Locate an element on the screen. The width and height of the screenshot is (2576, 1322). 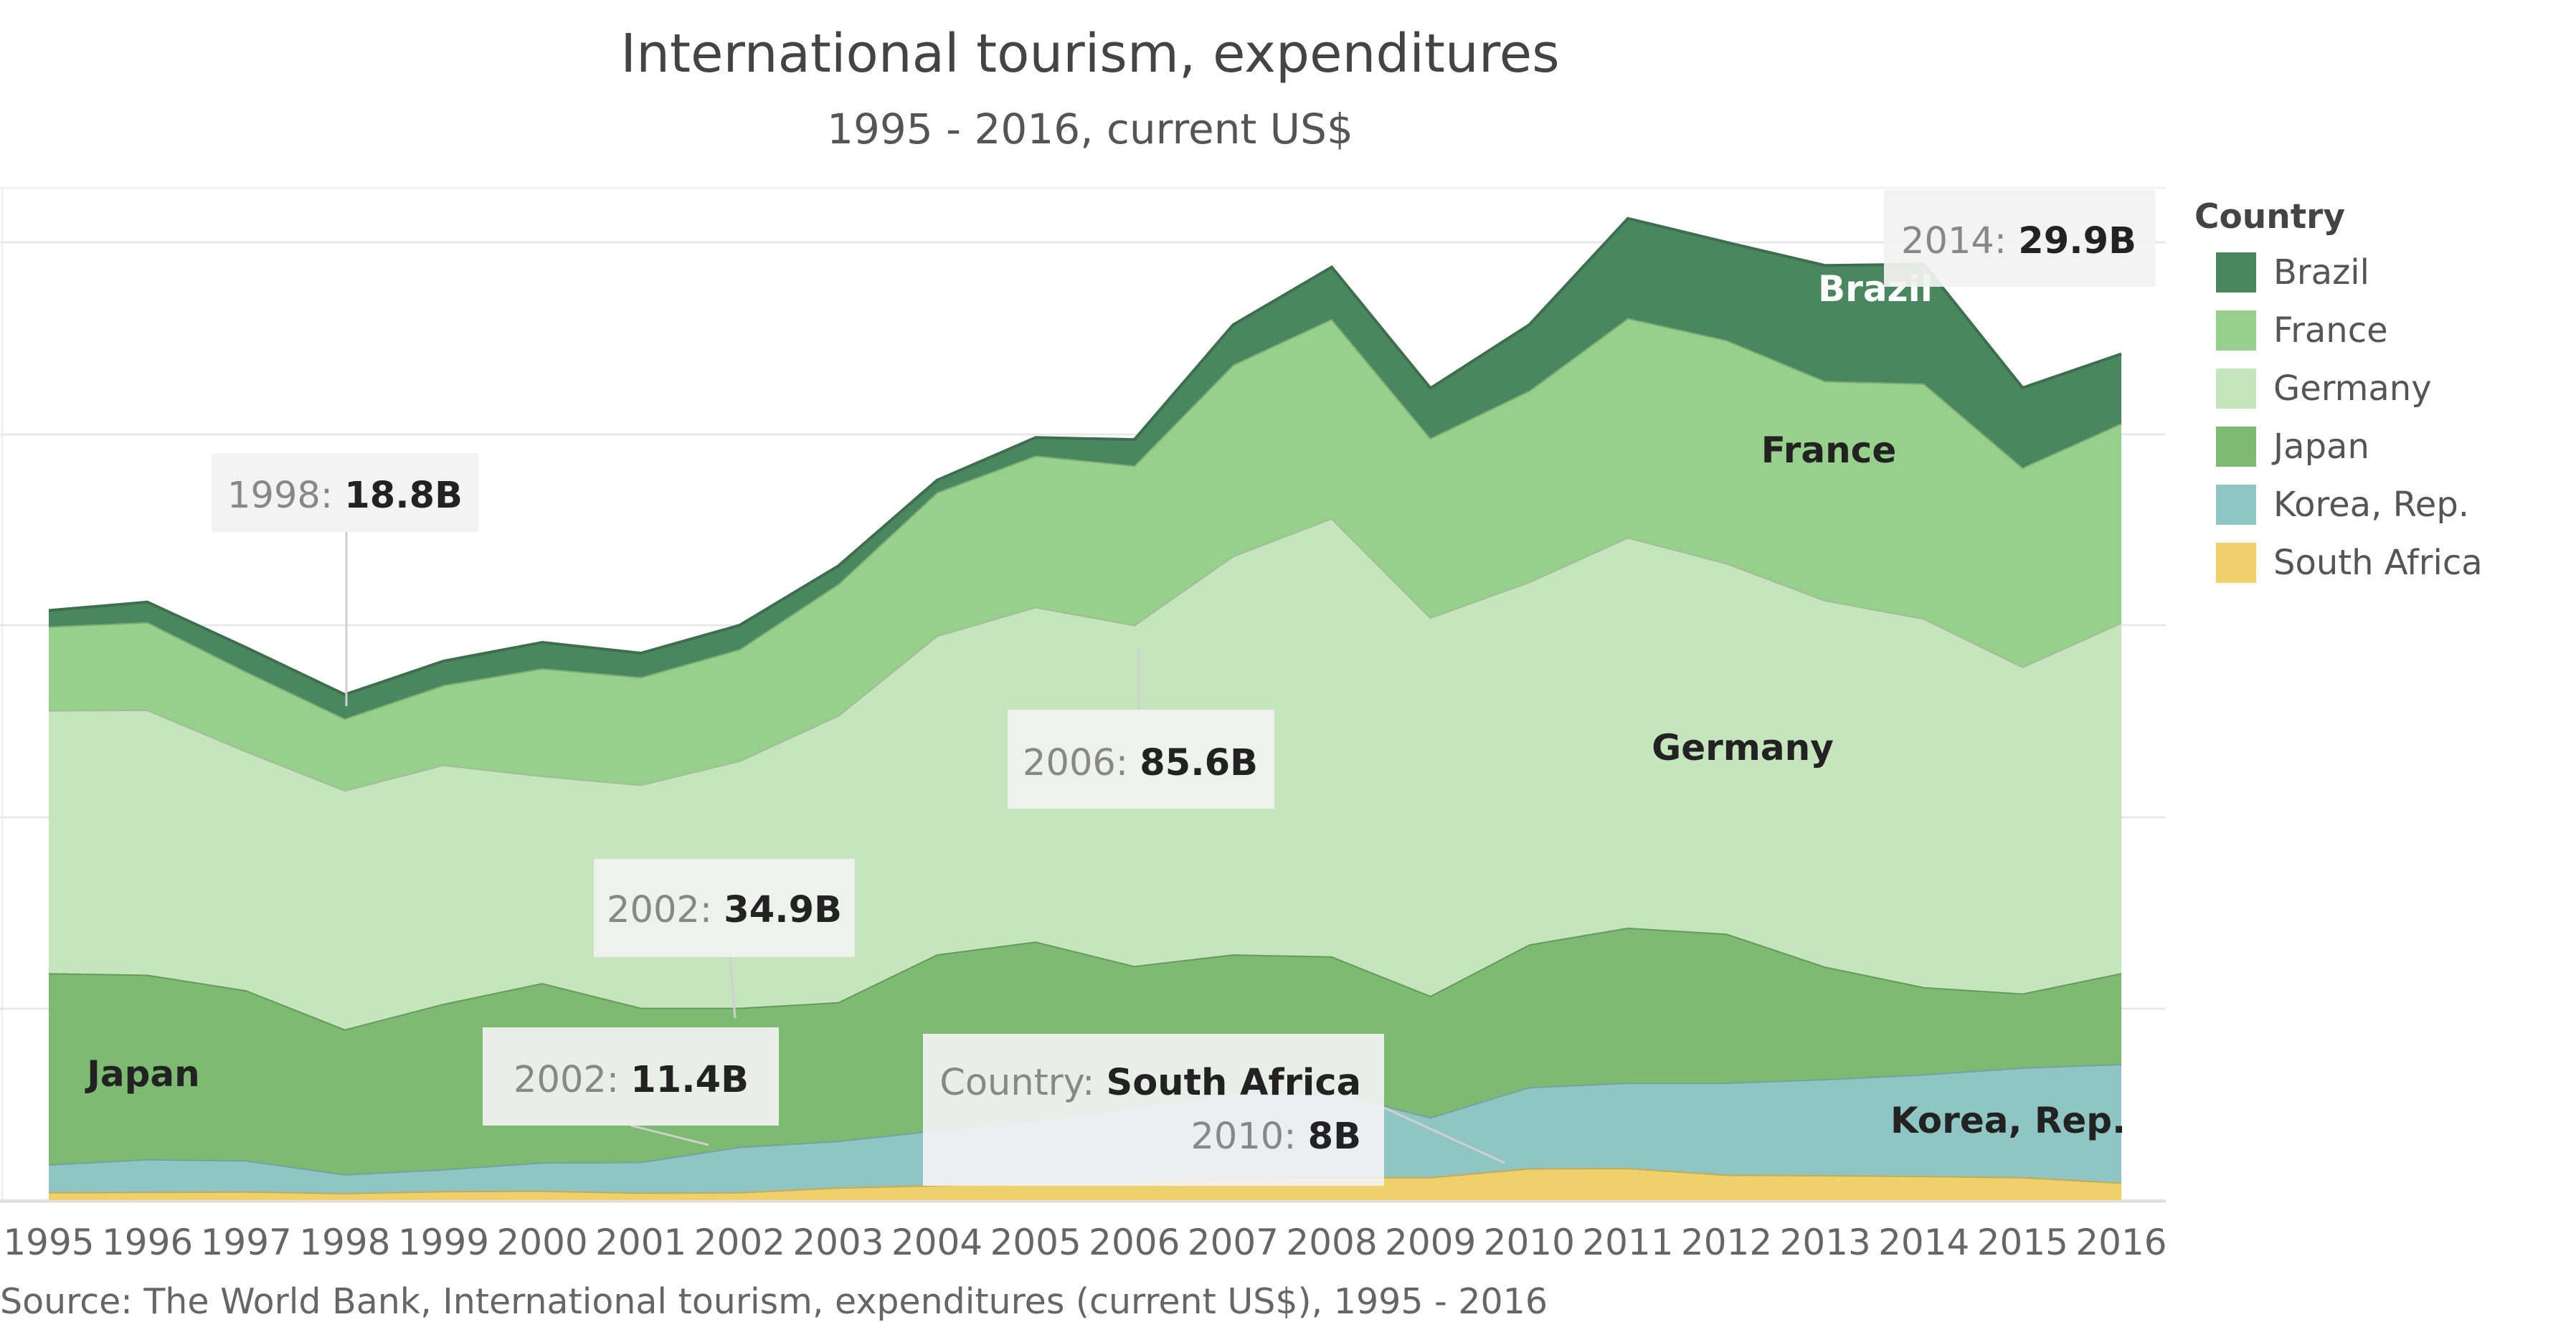
annotation-text: 2014: 29.9B is located at coordinates (2018, 241).